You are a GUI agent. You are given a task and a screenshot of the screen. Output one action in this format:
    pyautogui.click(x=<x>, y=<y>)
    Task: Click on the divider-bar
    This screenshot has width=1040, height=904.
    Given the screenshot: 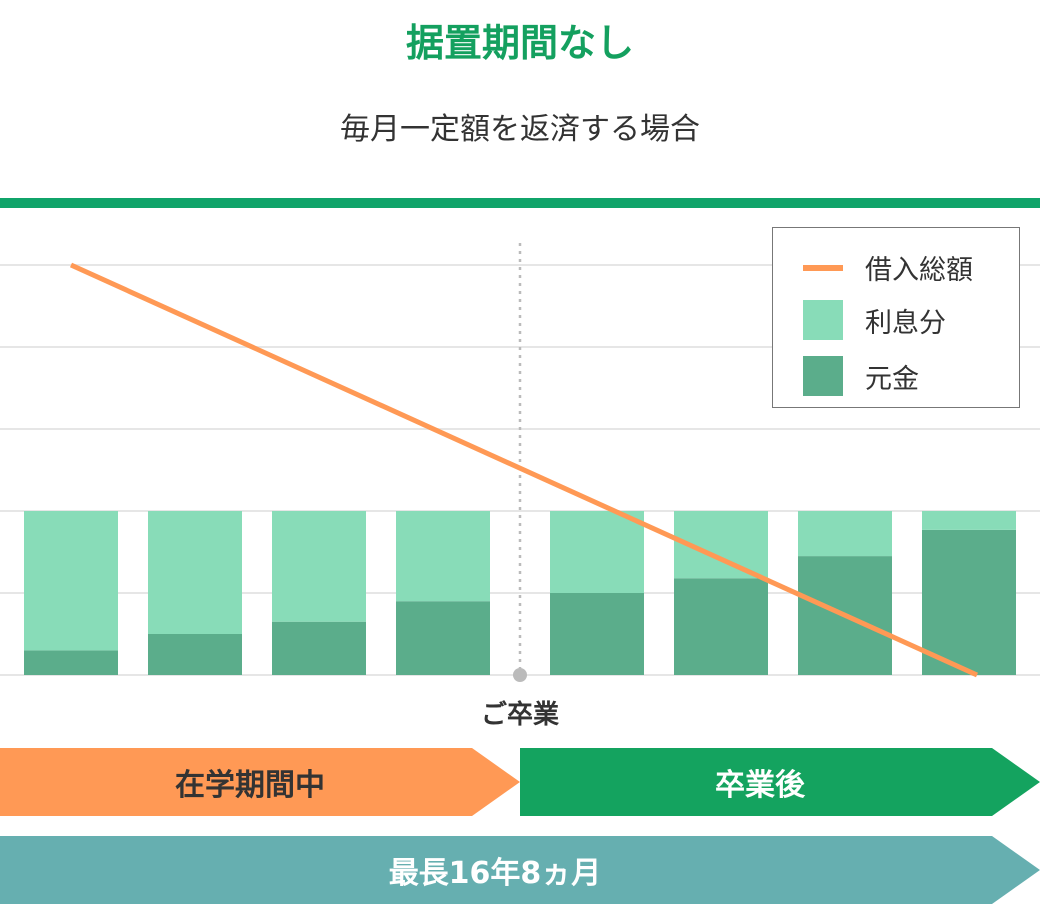 What is the action you would take?
    pyautogui.click(x=520, y=203)
    